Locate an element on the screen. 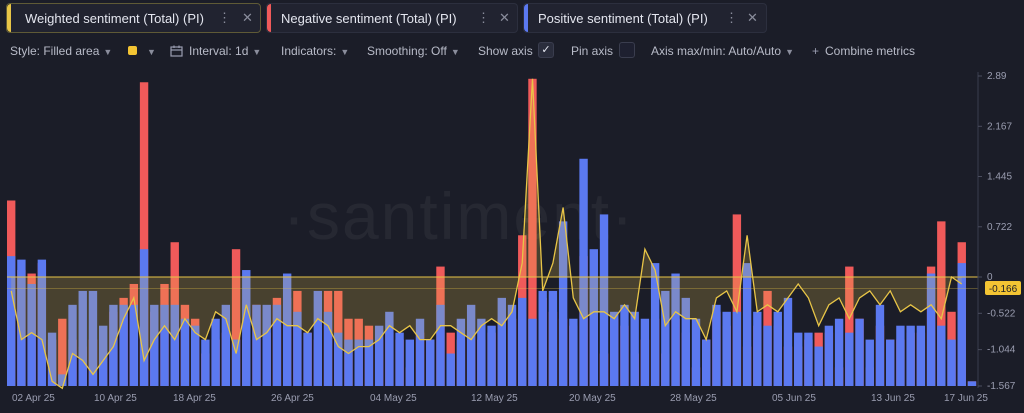 This screenshot has width=1024, height=413. y-tick-label: -0.522 is located at coordinates (1001, 313).